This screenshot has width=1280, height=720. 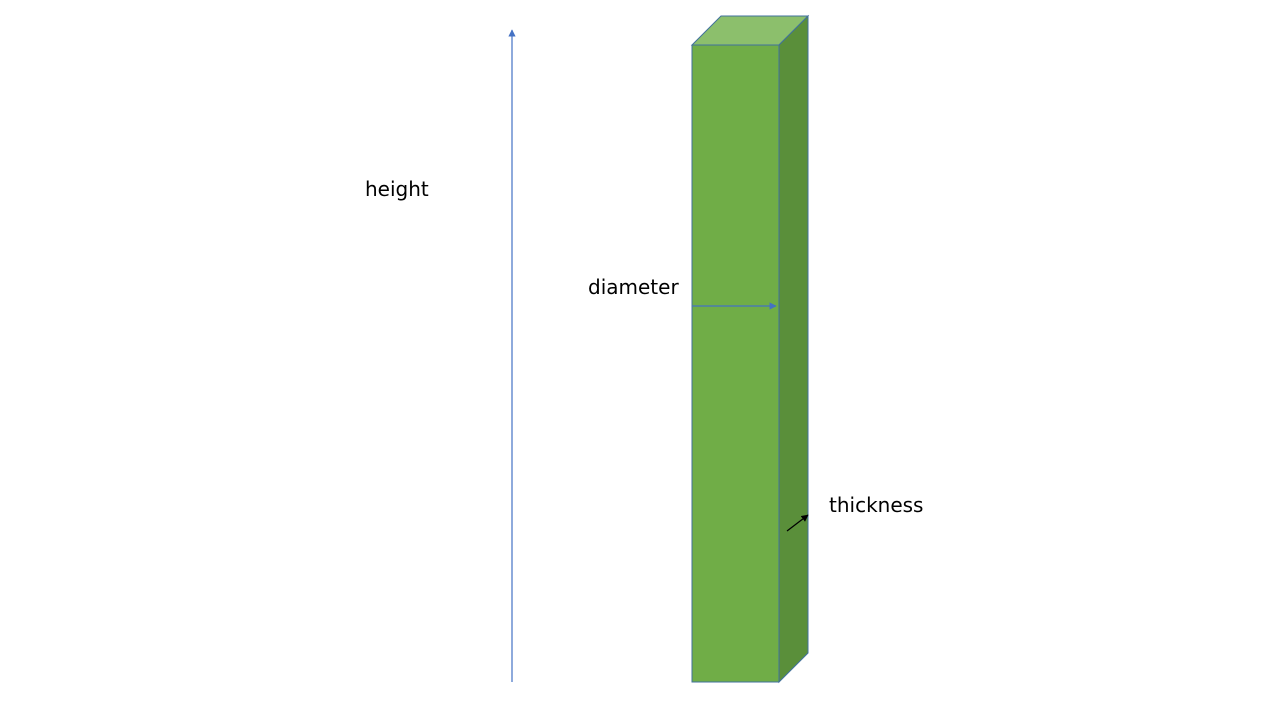 What do you see at coordinates (735, 363) in the screenshot?
I see `box-front-face` at bounding box center [735, 363].